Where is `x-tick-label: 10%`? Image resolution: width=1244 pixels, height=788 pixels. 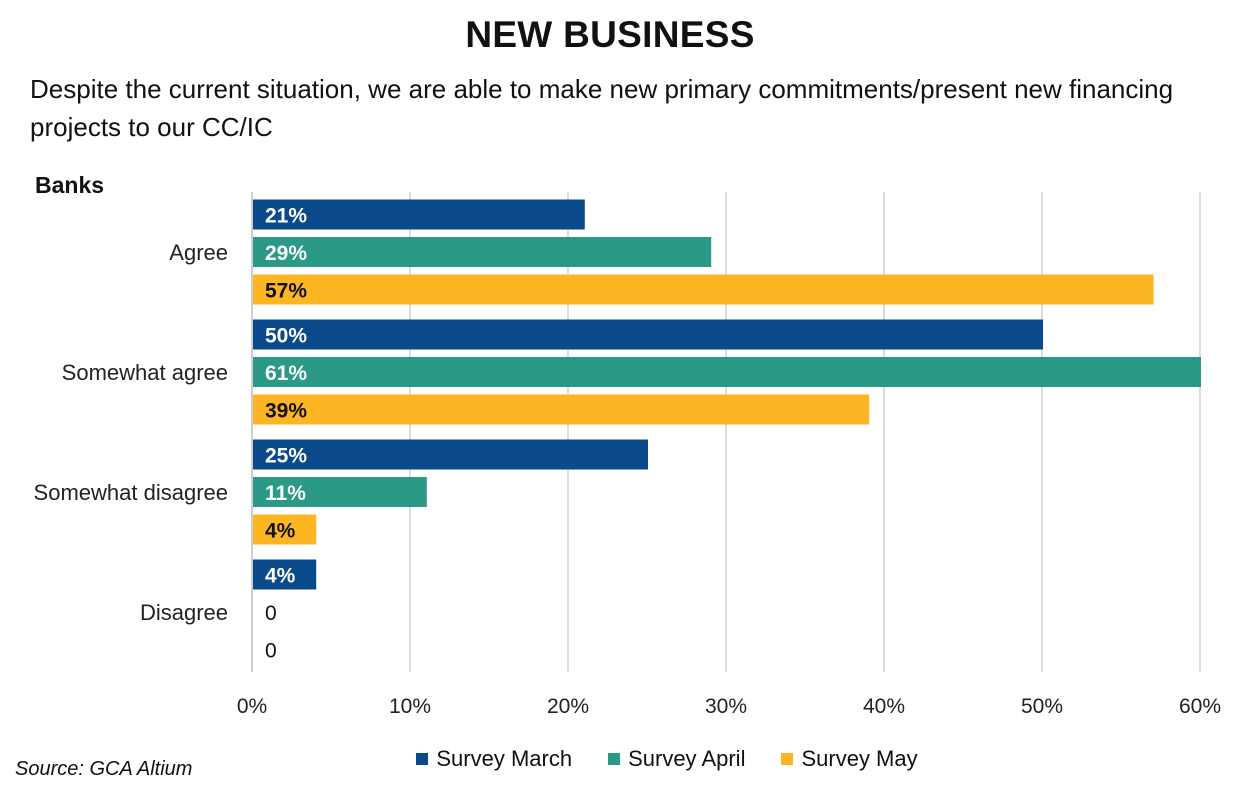 x-tick-label: 10% is located at coordinates (410, 706).